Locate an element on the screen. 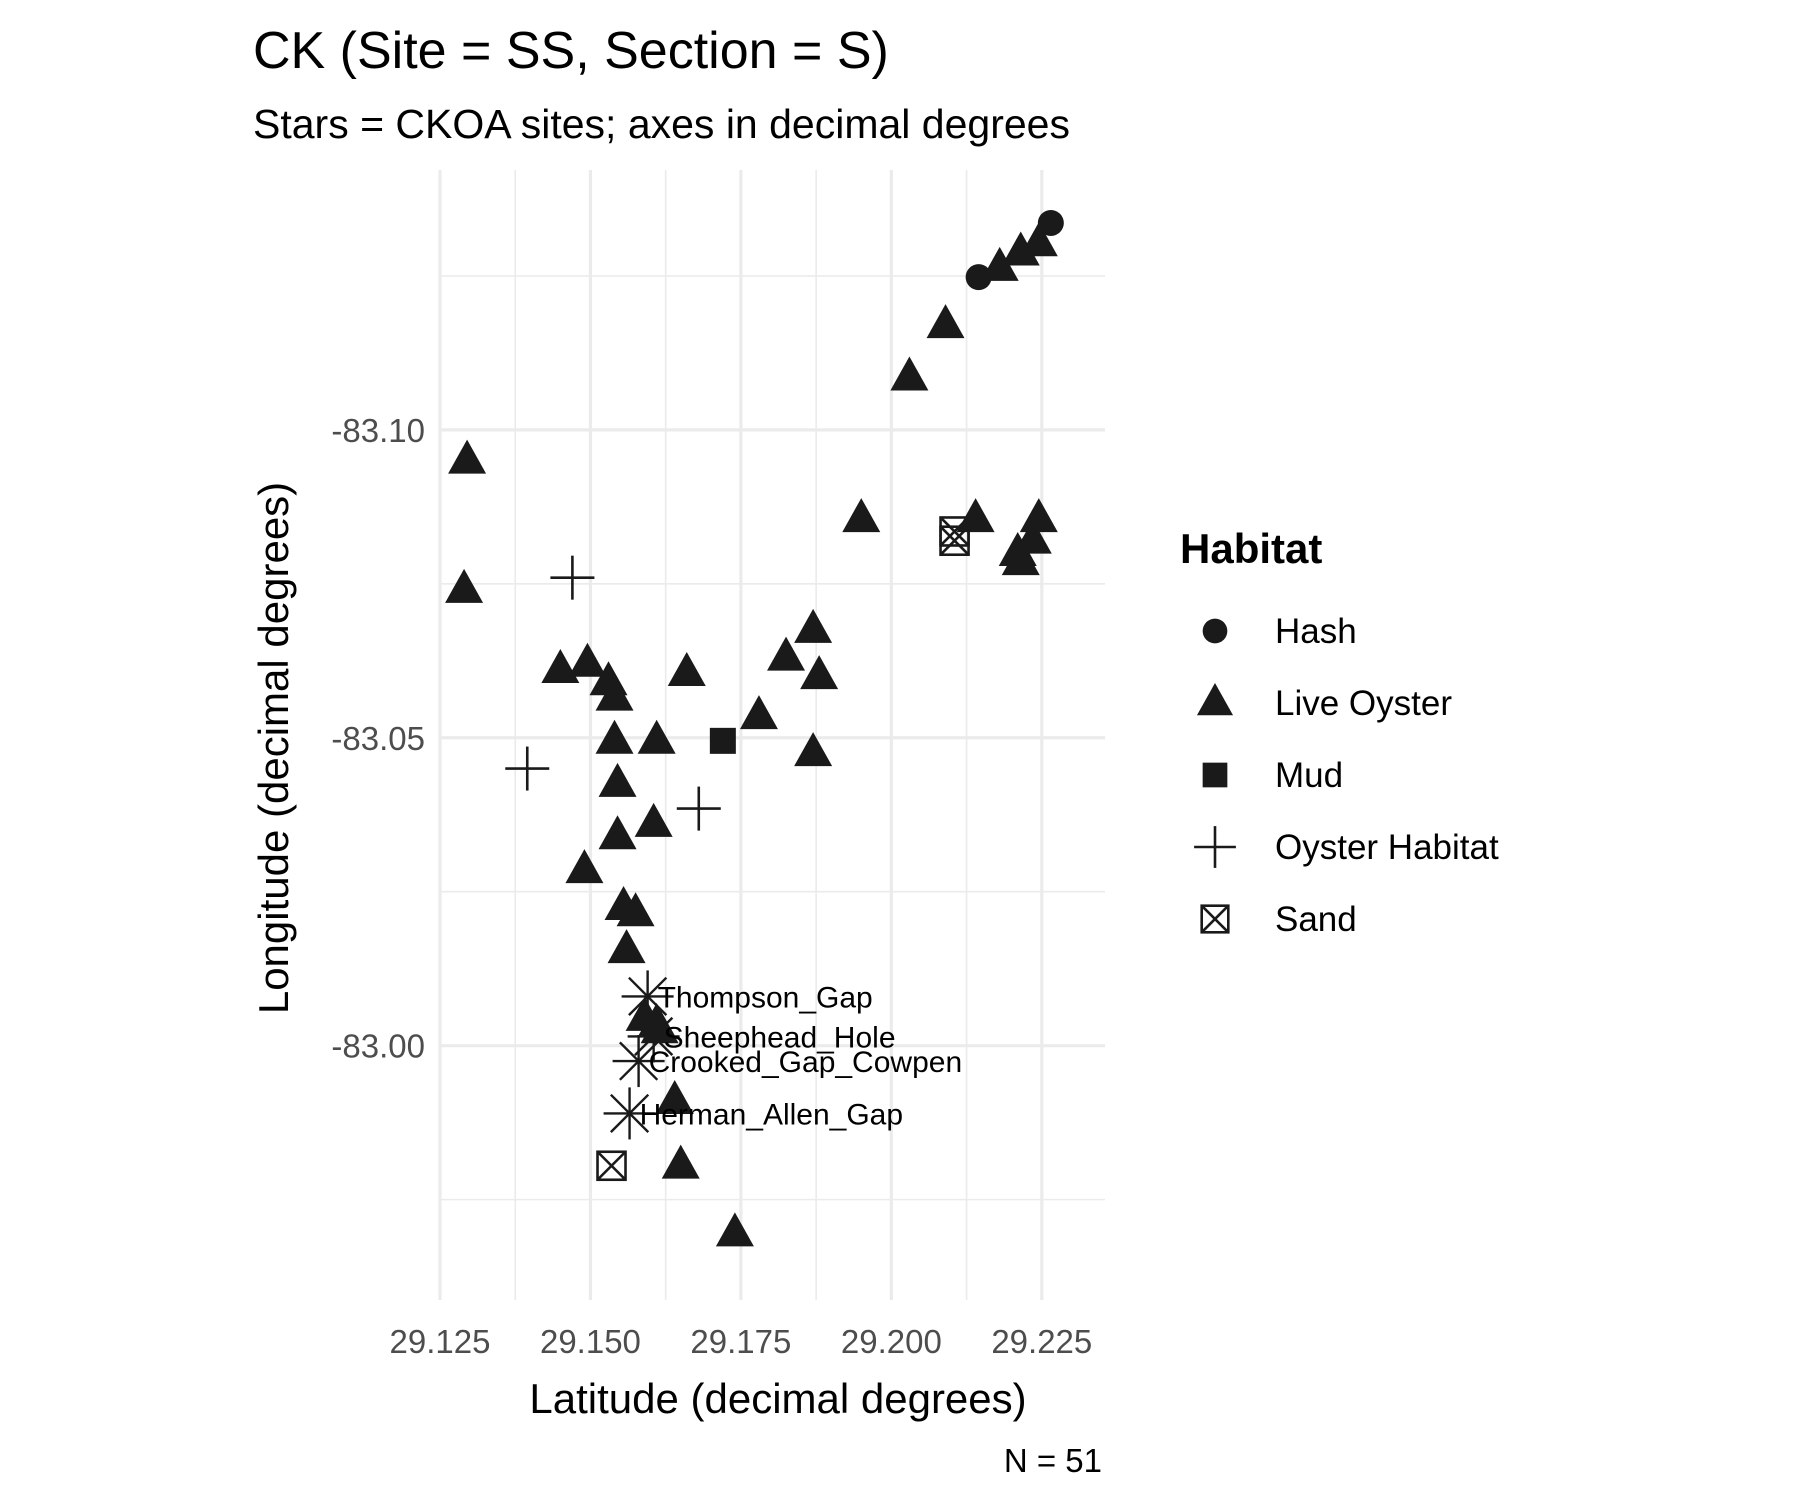  x-tick-label: 29.175 is located at coordinates (740, 1341).